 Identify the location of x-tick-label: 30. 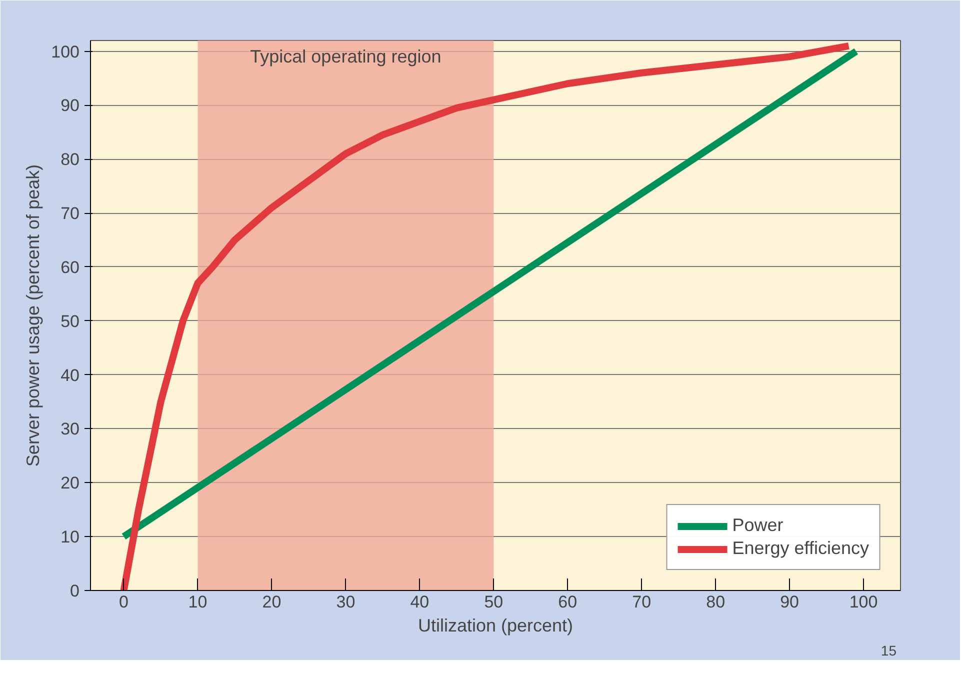
(346, 602).